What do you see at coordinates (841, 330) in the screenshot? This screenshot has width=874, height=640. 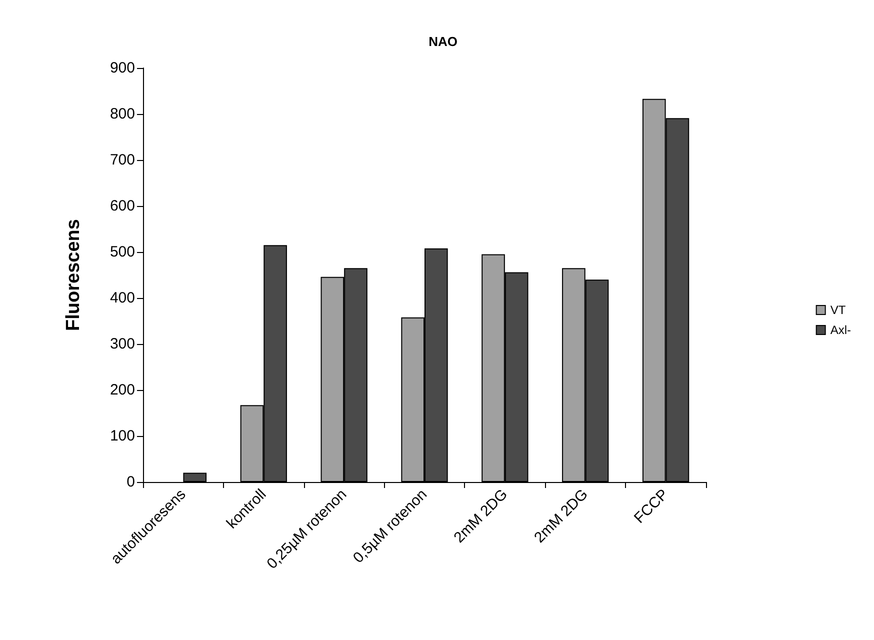 I see `legend-label: Axl-` at bounding box center [841, 330].